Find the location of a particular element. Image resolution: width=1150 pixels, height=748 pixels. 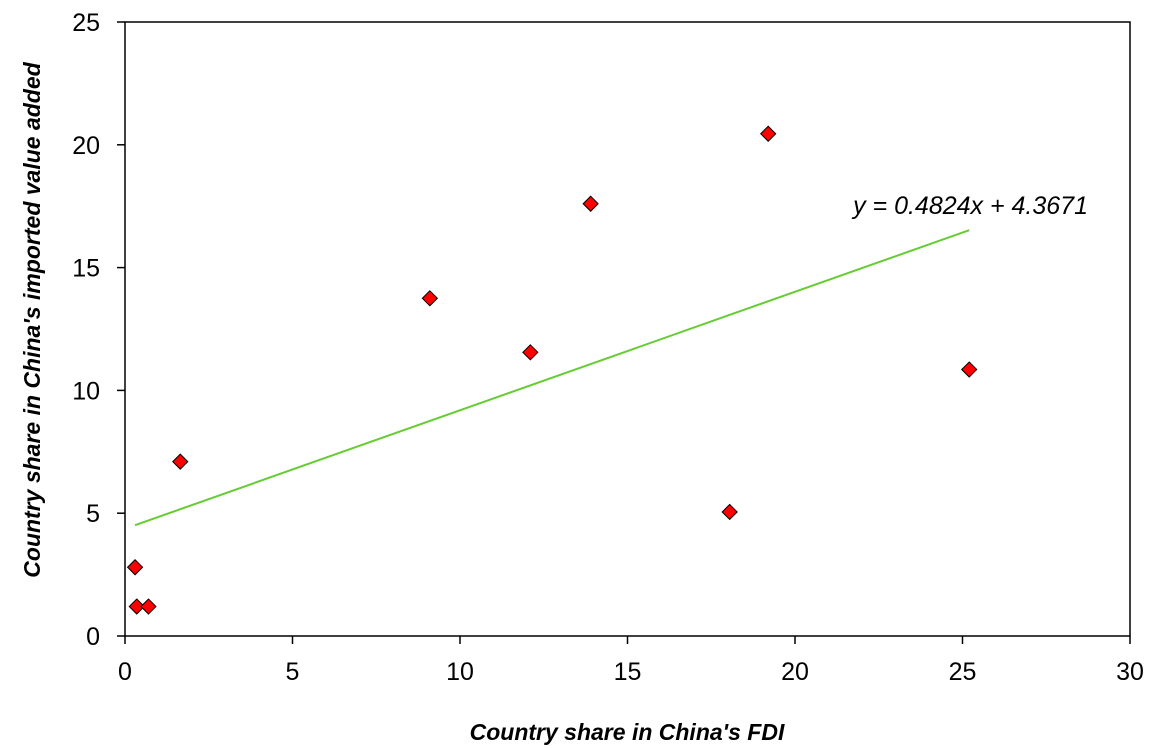

x-tick-label: 25 is located at coordinates (963, 672).